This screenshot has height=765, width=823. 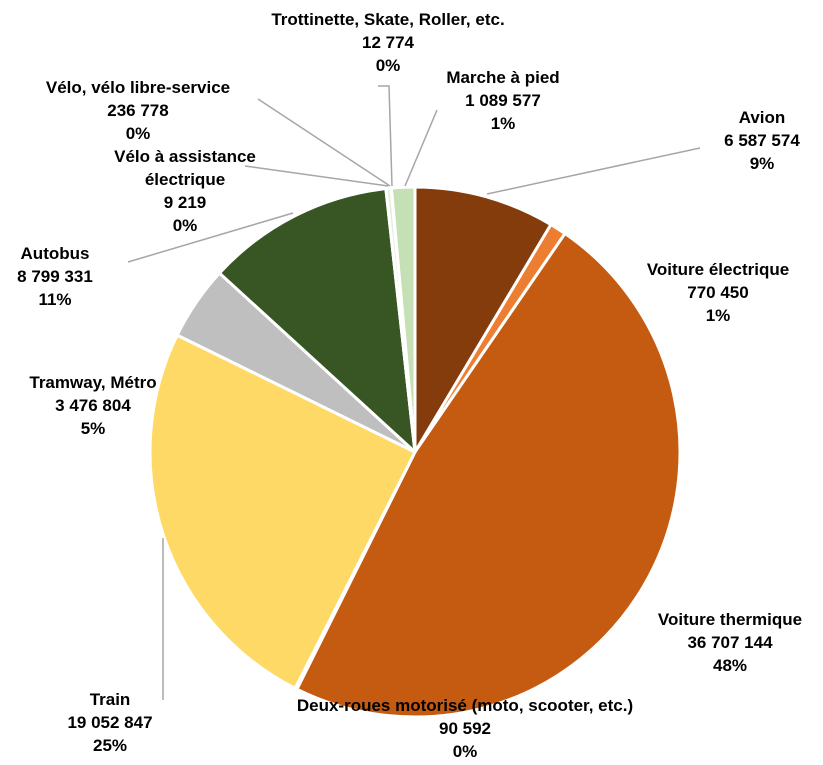 I want to click on data-label: Vélo, vélo libre-service 236 778 0%, so click(x=138, y=110).